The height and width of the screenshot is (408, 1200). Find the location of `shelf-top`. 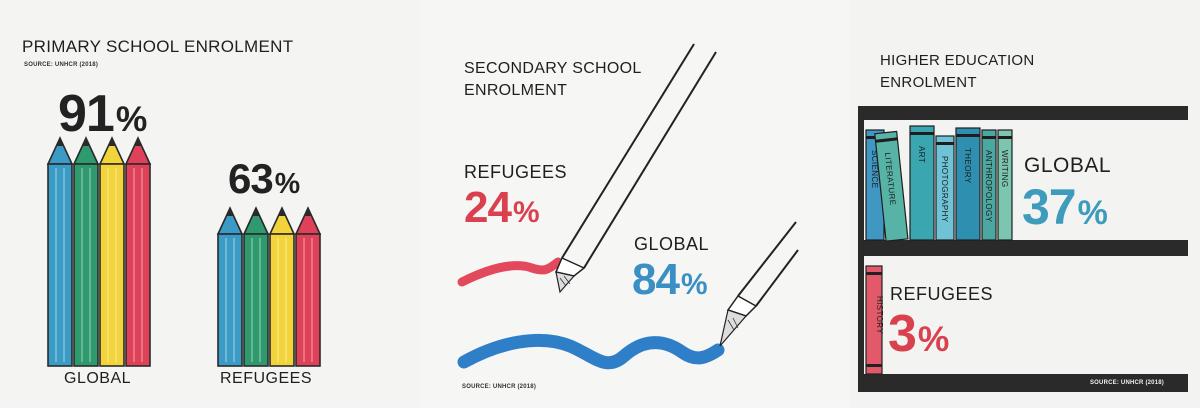

shelf-top is located at coordinates (1023, 113).